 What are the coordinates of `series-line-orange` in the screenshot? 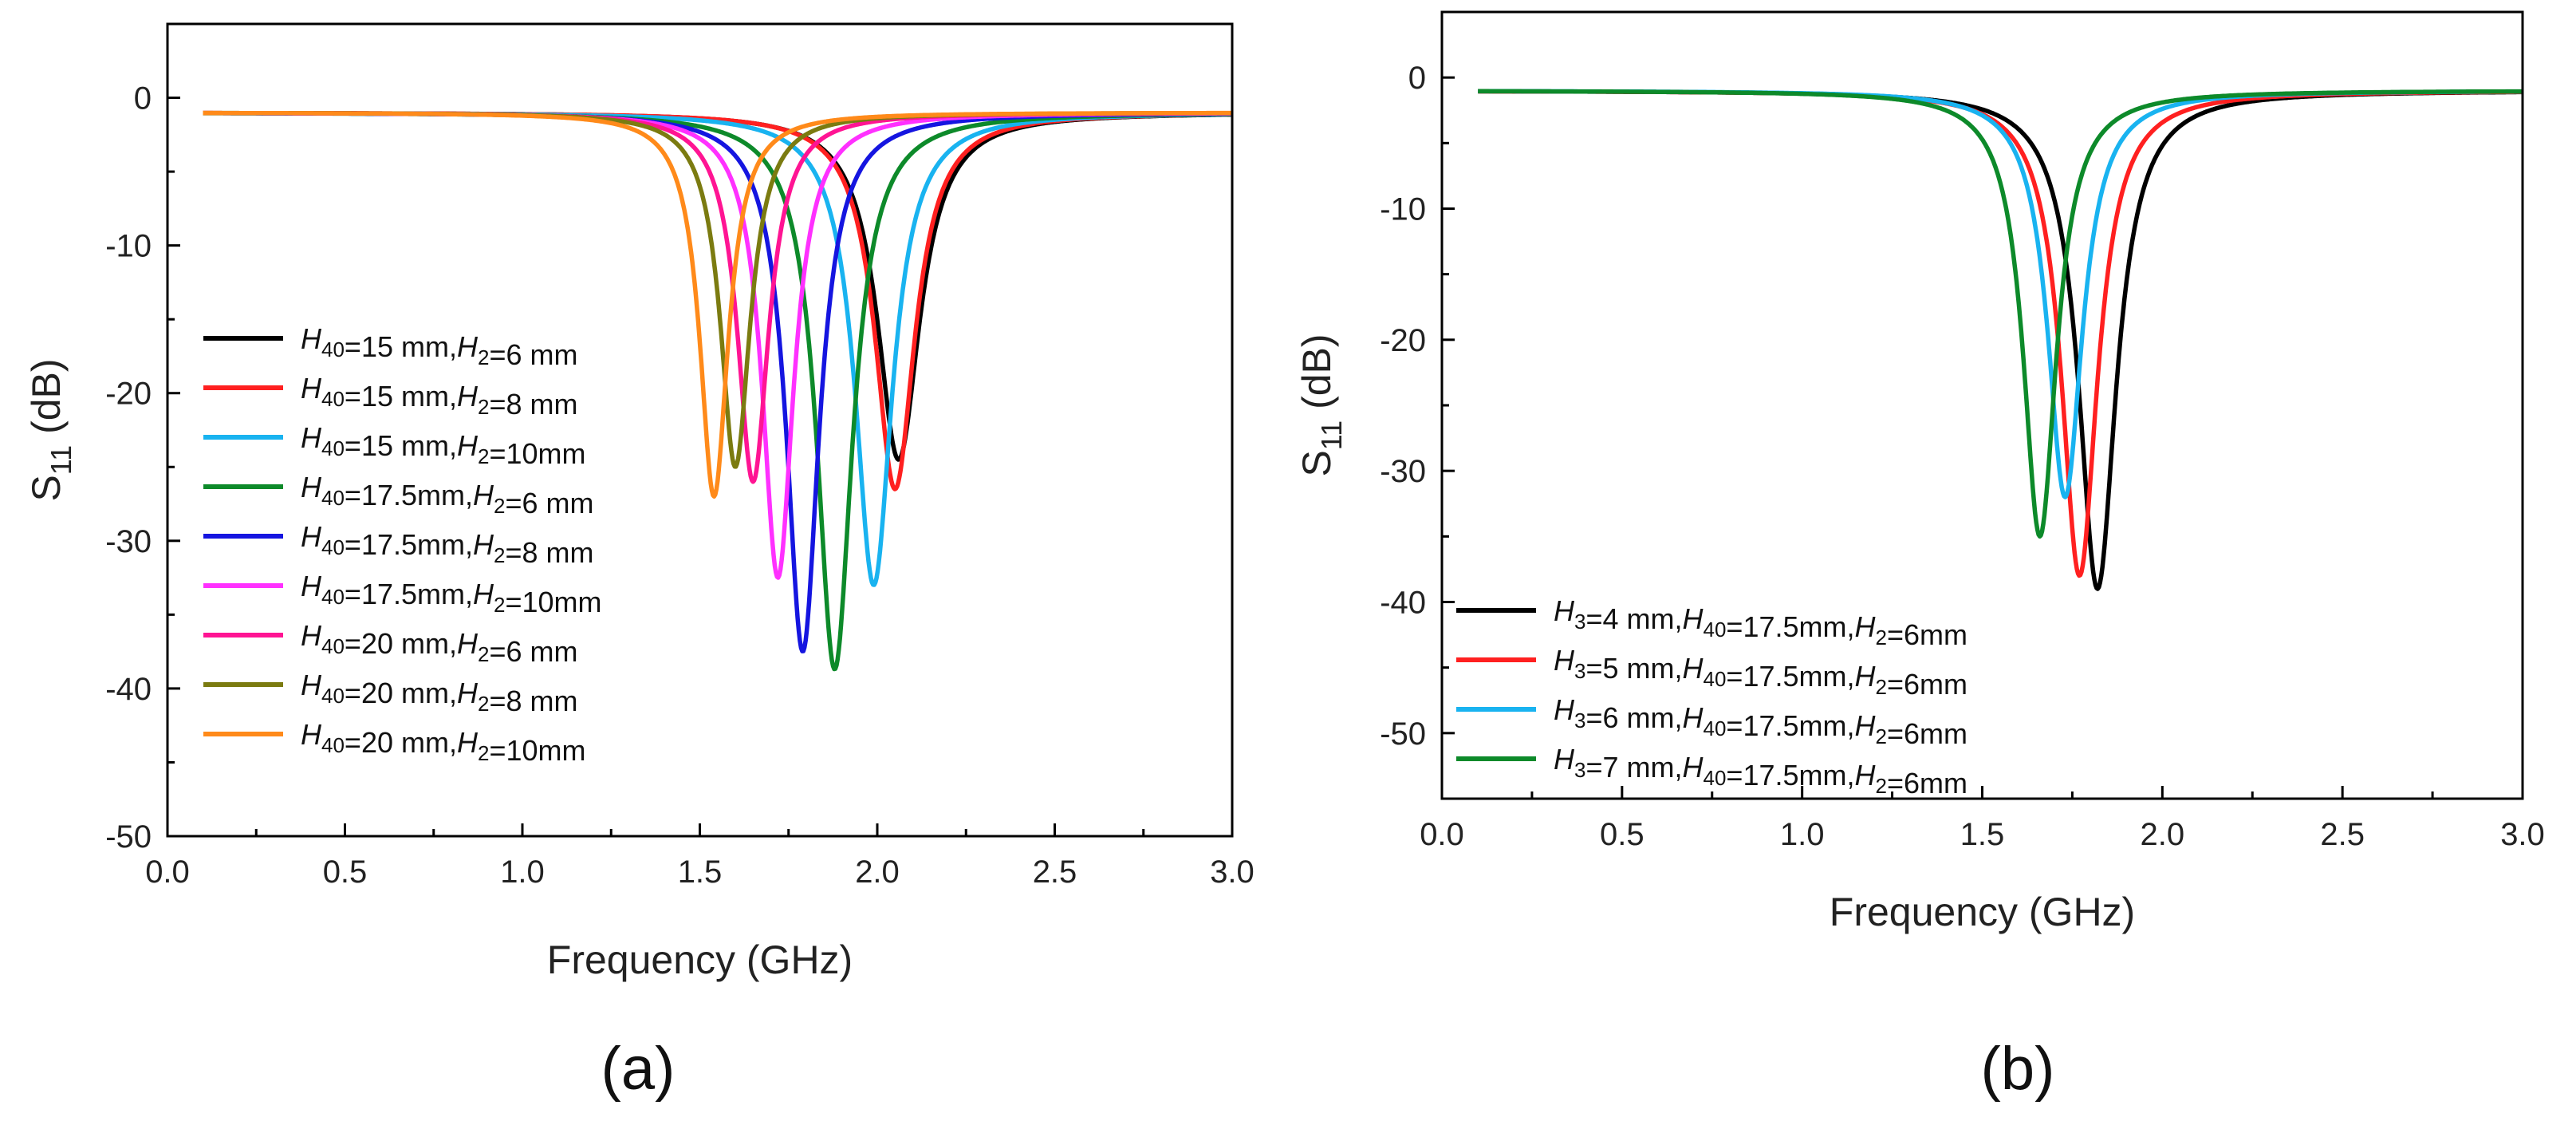 It's located at (717, 305).